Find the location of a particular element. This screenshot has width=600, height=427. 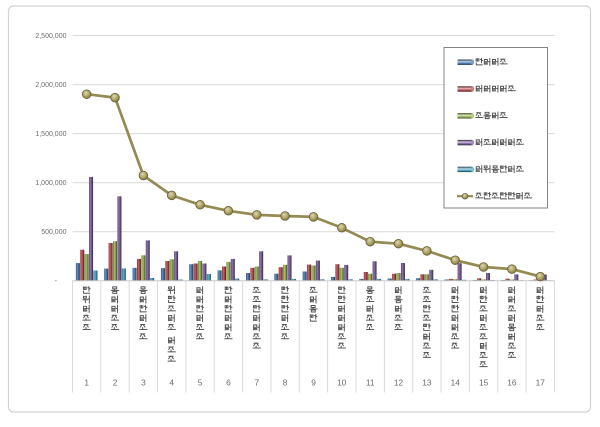

svg-text: 12 is located at coordinates (399, 383).